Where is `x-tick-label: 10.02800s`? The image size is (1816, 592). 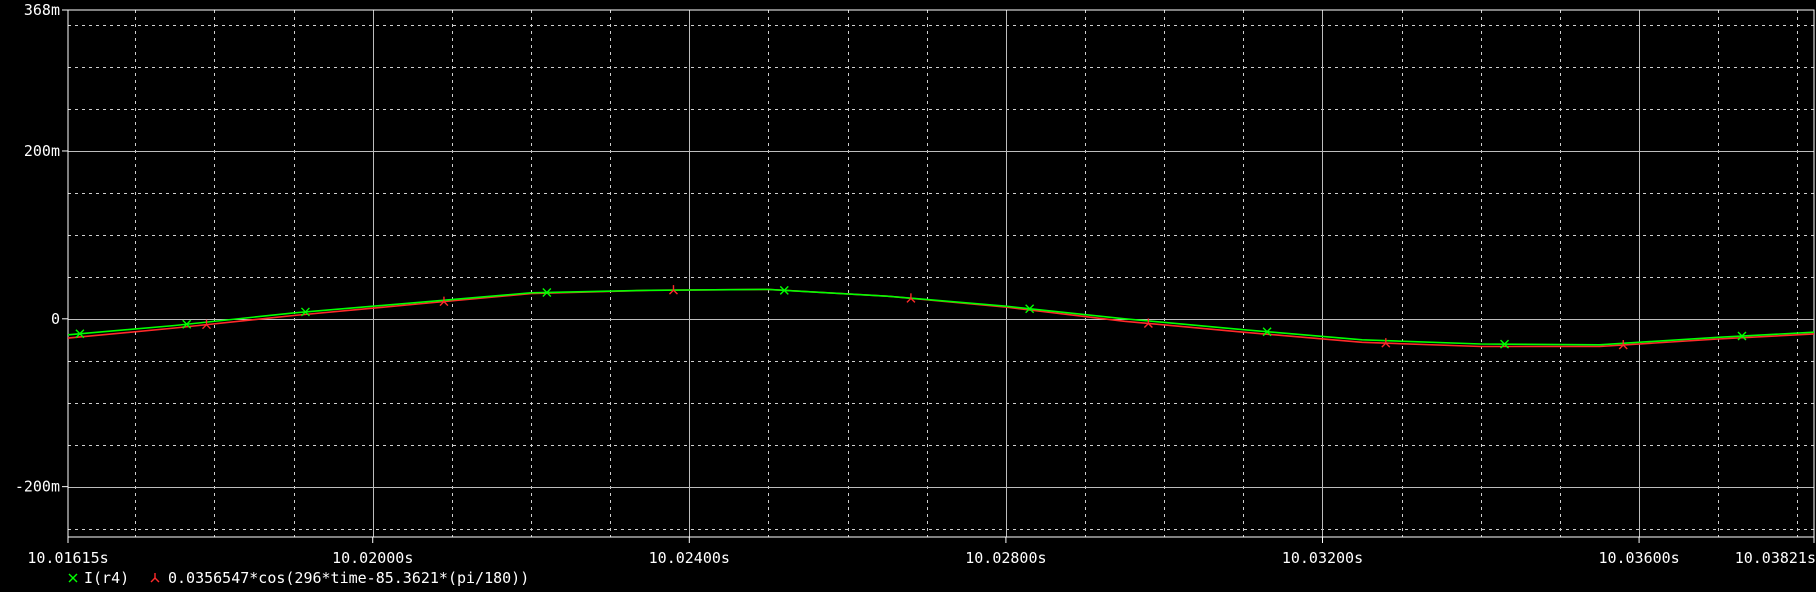
x-tick-label: 10.02800s is located at coordinates (1005, 558).